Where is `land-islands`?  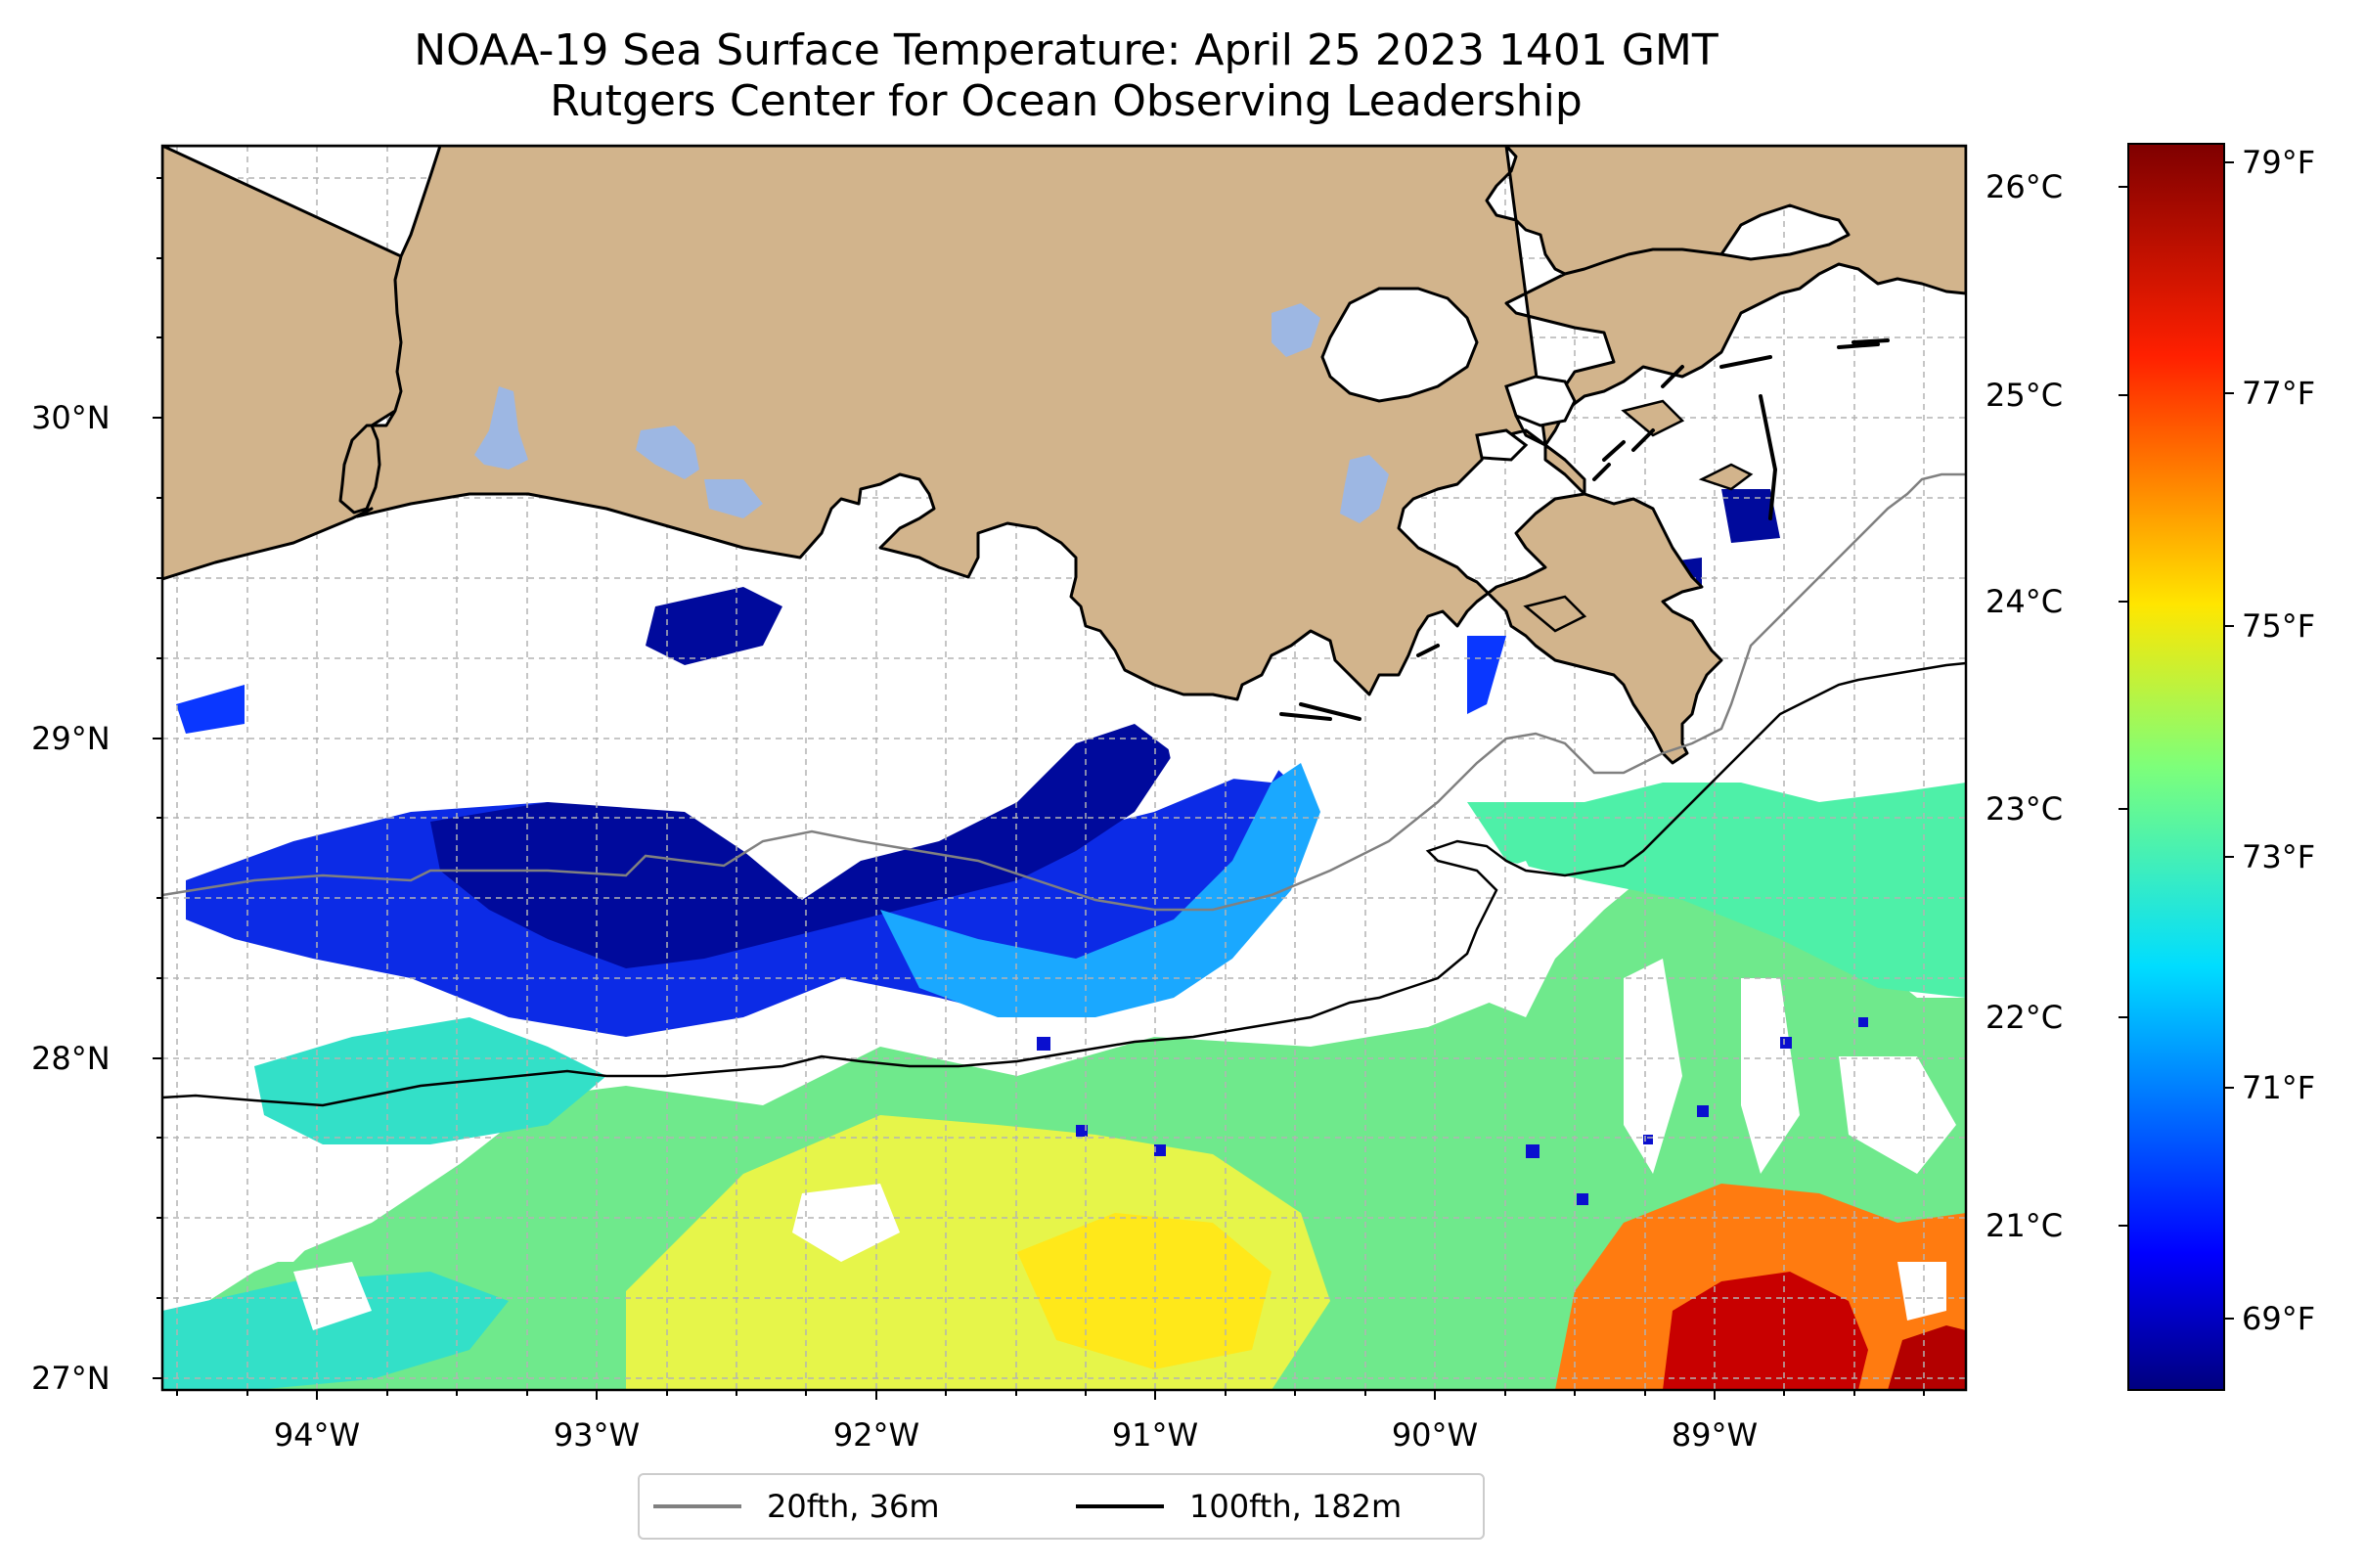 land-islands is located at coordinates (1638, 516).